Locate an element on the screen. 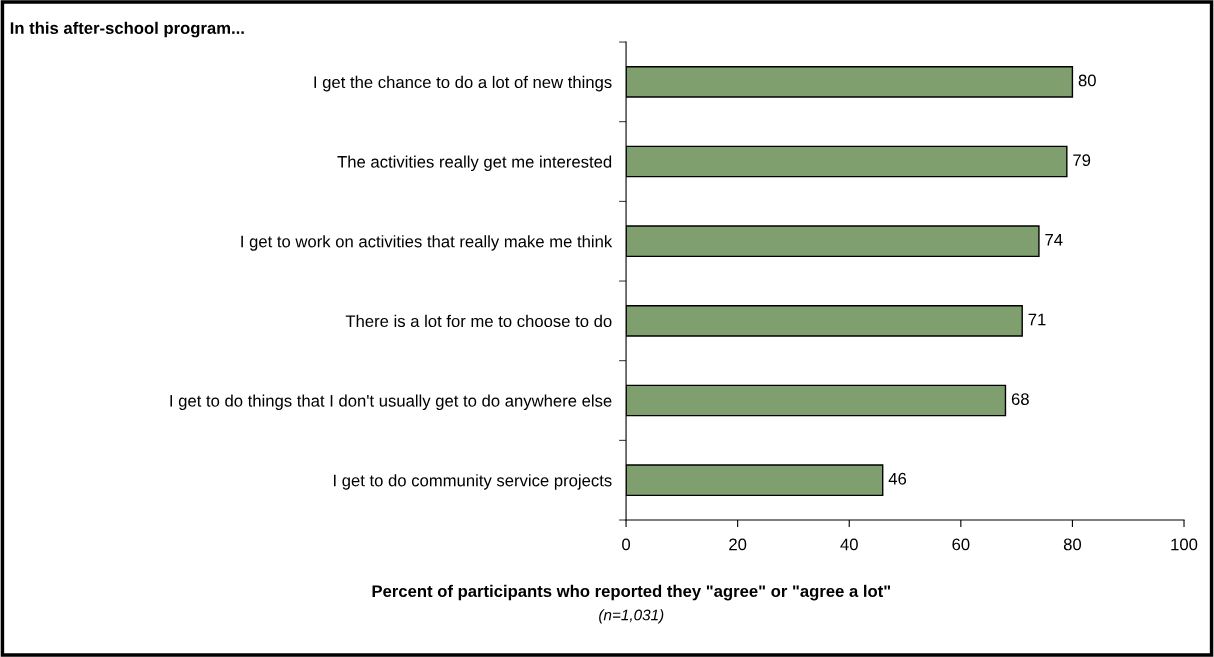 The height and width of the screenshot is (657, 1214). data-label: 71 is located at coordinates (1037, 319).